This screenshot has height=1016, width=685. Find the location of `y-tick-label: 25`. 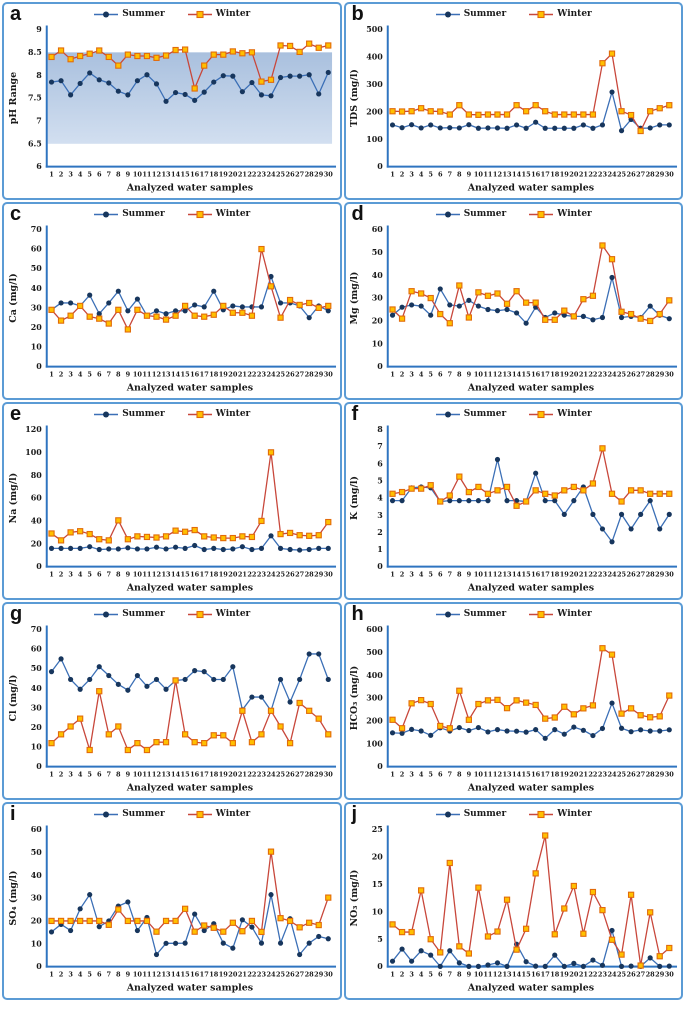

y-tick-label: 25 is located at coordinates (377, 829).